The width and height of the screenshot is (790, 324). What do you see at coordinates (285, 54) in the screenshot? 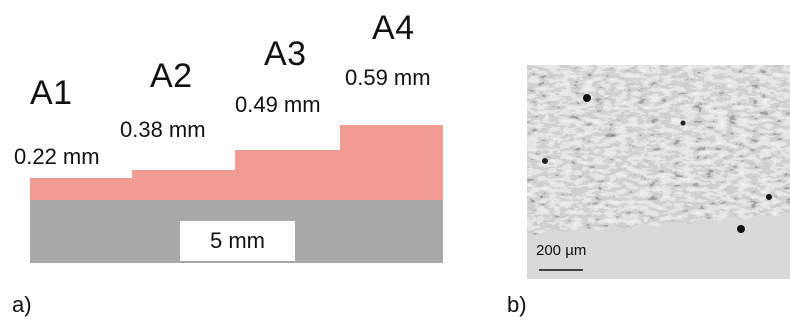
I see `step-a3-name: A3` at bounding box center [285, 54].